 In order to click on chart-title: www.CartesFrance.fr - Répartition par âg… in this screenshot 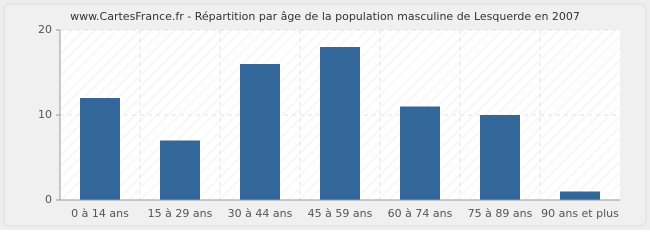, I will do `click(325, 16)`.